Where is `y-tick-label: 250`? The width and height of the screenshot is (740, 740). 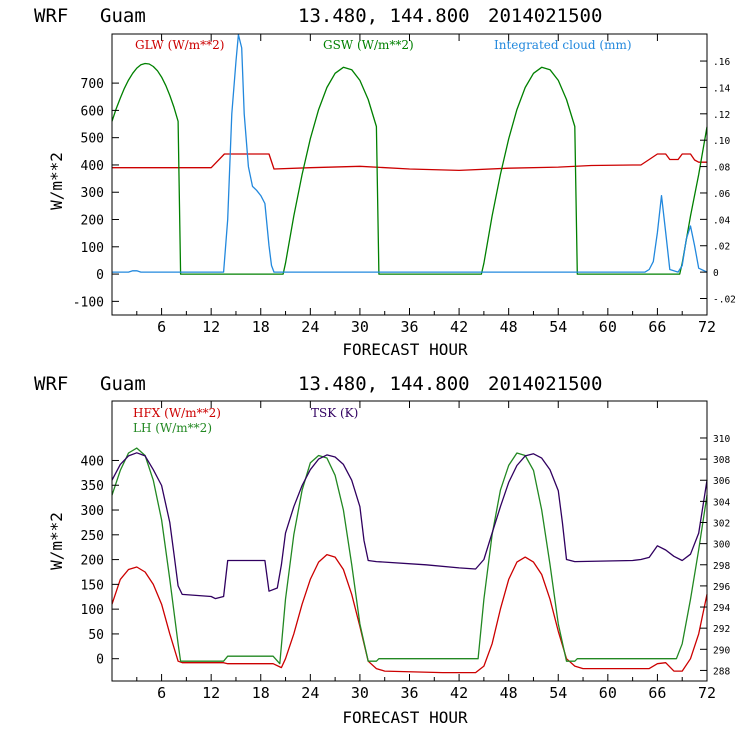 y-tick-label: 250 is located at coordinates (92, 536).